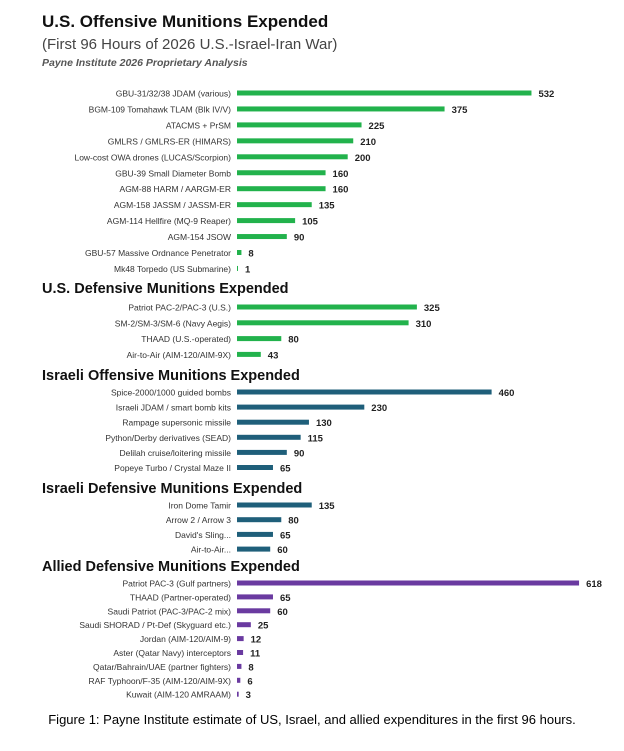  Describe the element at coordinates (248, 269) in the screenshot. I see `value-label: 1` at that location.